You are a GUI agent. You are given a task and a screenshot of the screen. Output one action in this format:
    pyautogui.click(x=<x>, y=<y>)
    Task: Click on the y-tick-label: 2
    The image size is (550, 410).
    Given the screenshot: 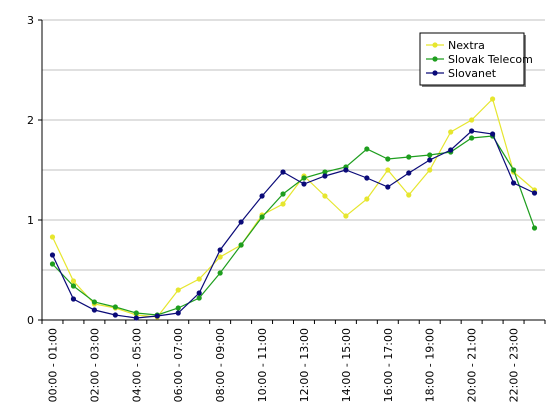 What is the action you would take?
    pyautogui.click(x=30, y=120)
    